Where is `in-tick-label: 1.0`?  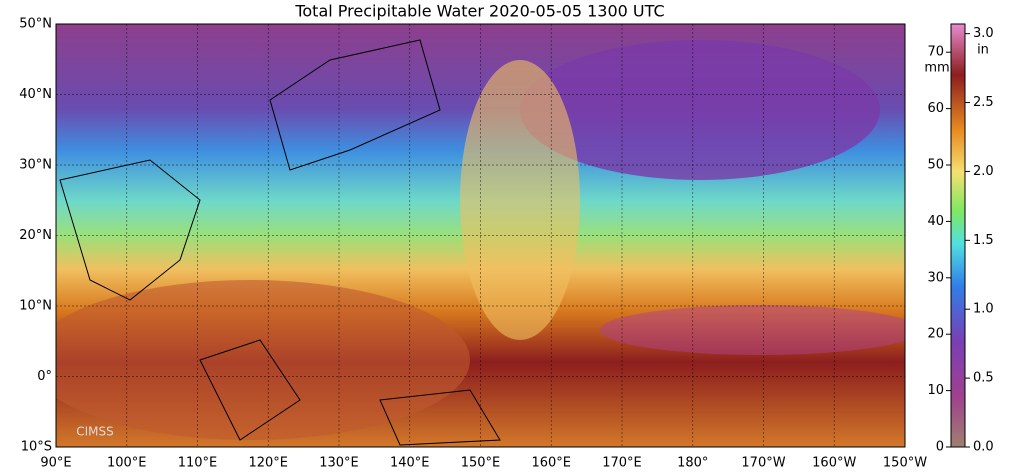 in-tick-label: 1.0 is located at coordinates (983, 309).